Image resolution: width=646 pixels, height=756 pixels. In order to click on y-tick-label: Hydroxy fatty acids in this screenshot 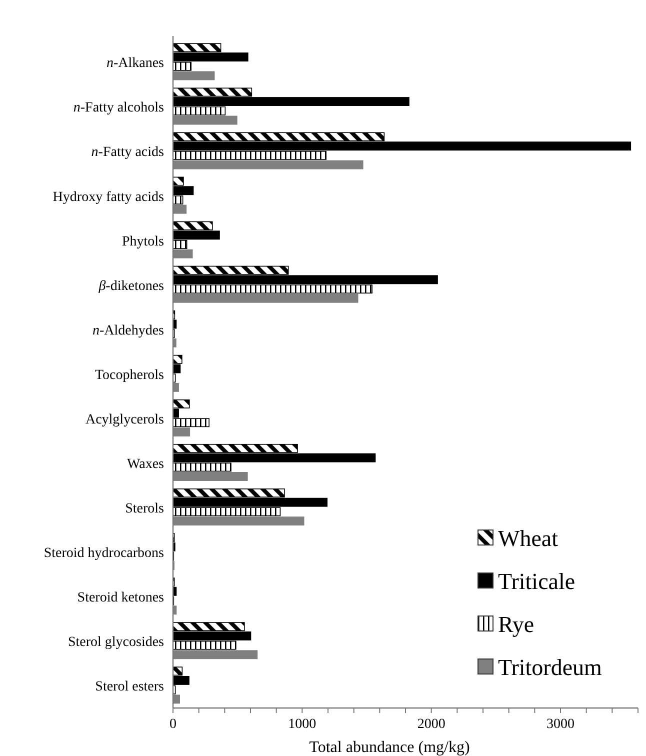, I will do `click(108, 197)`.